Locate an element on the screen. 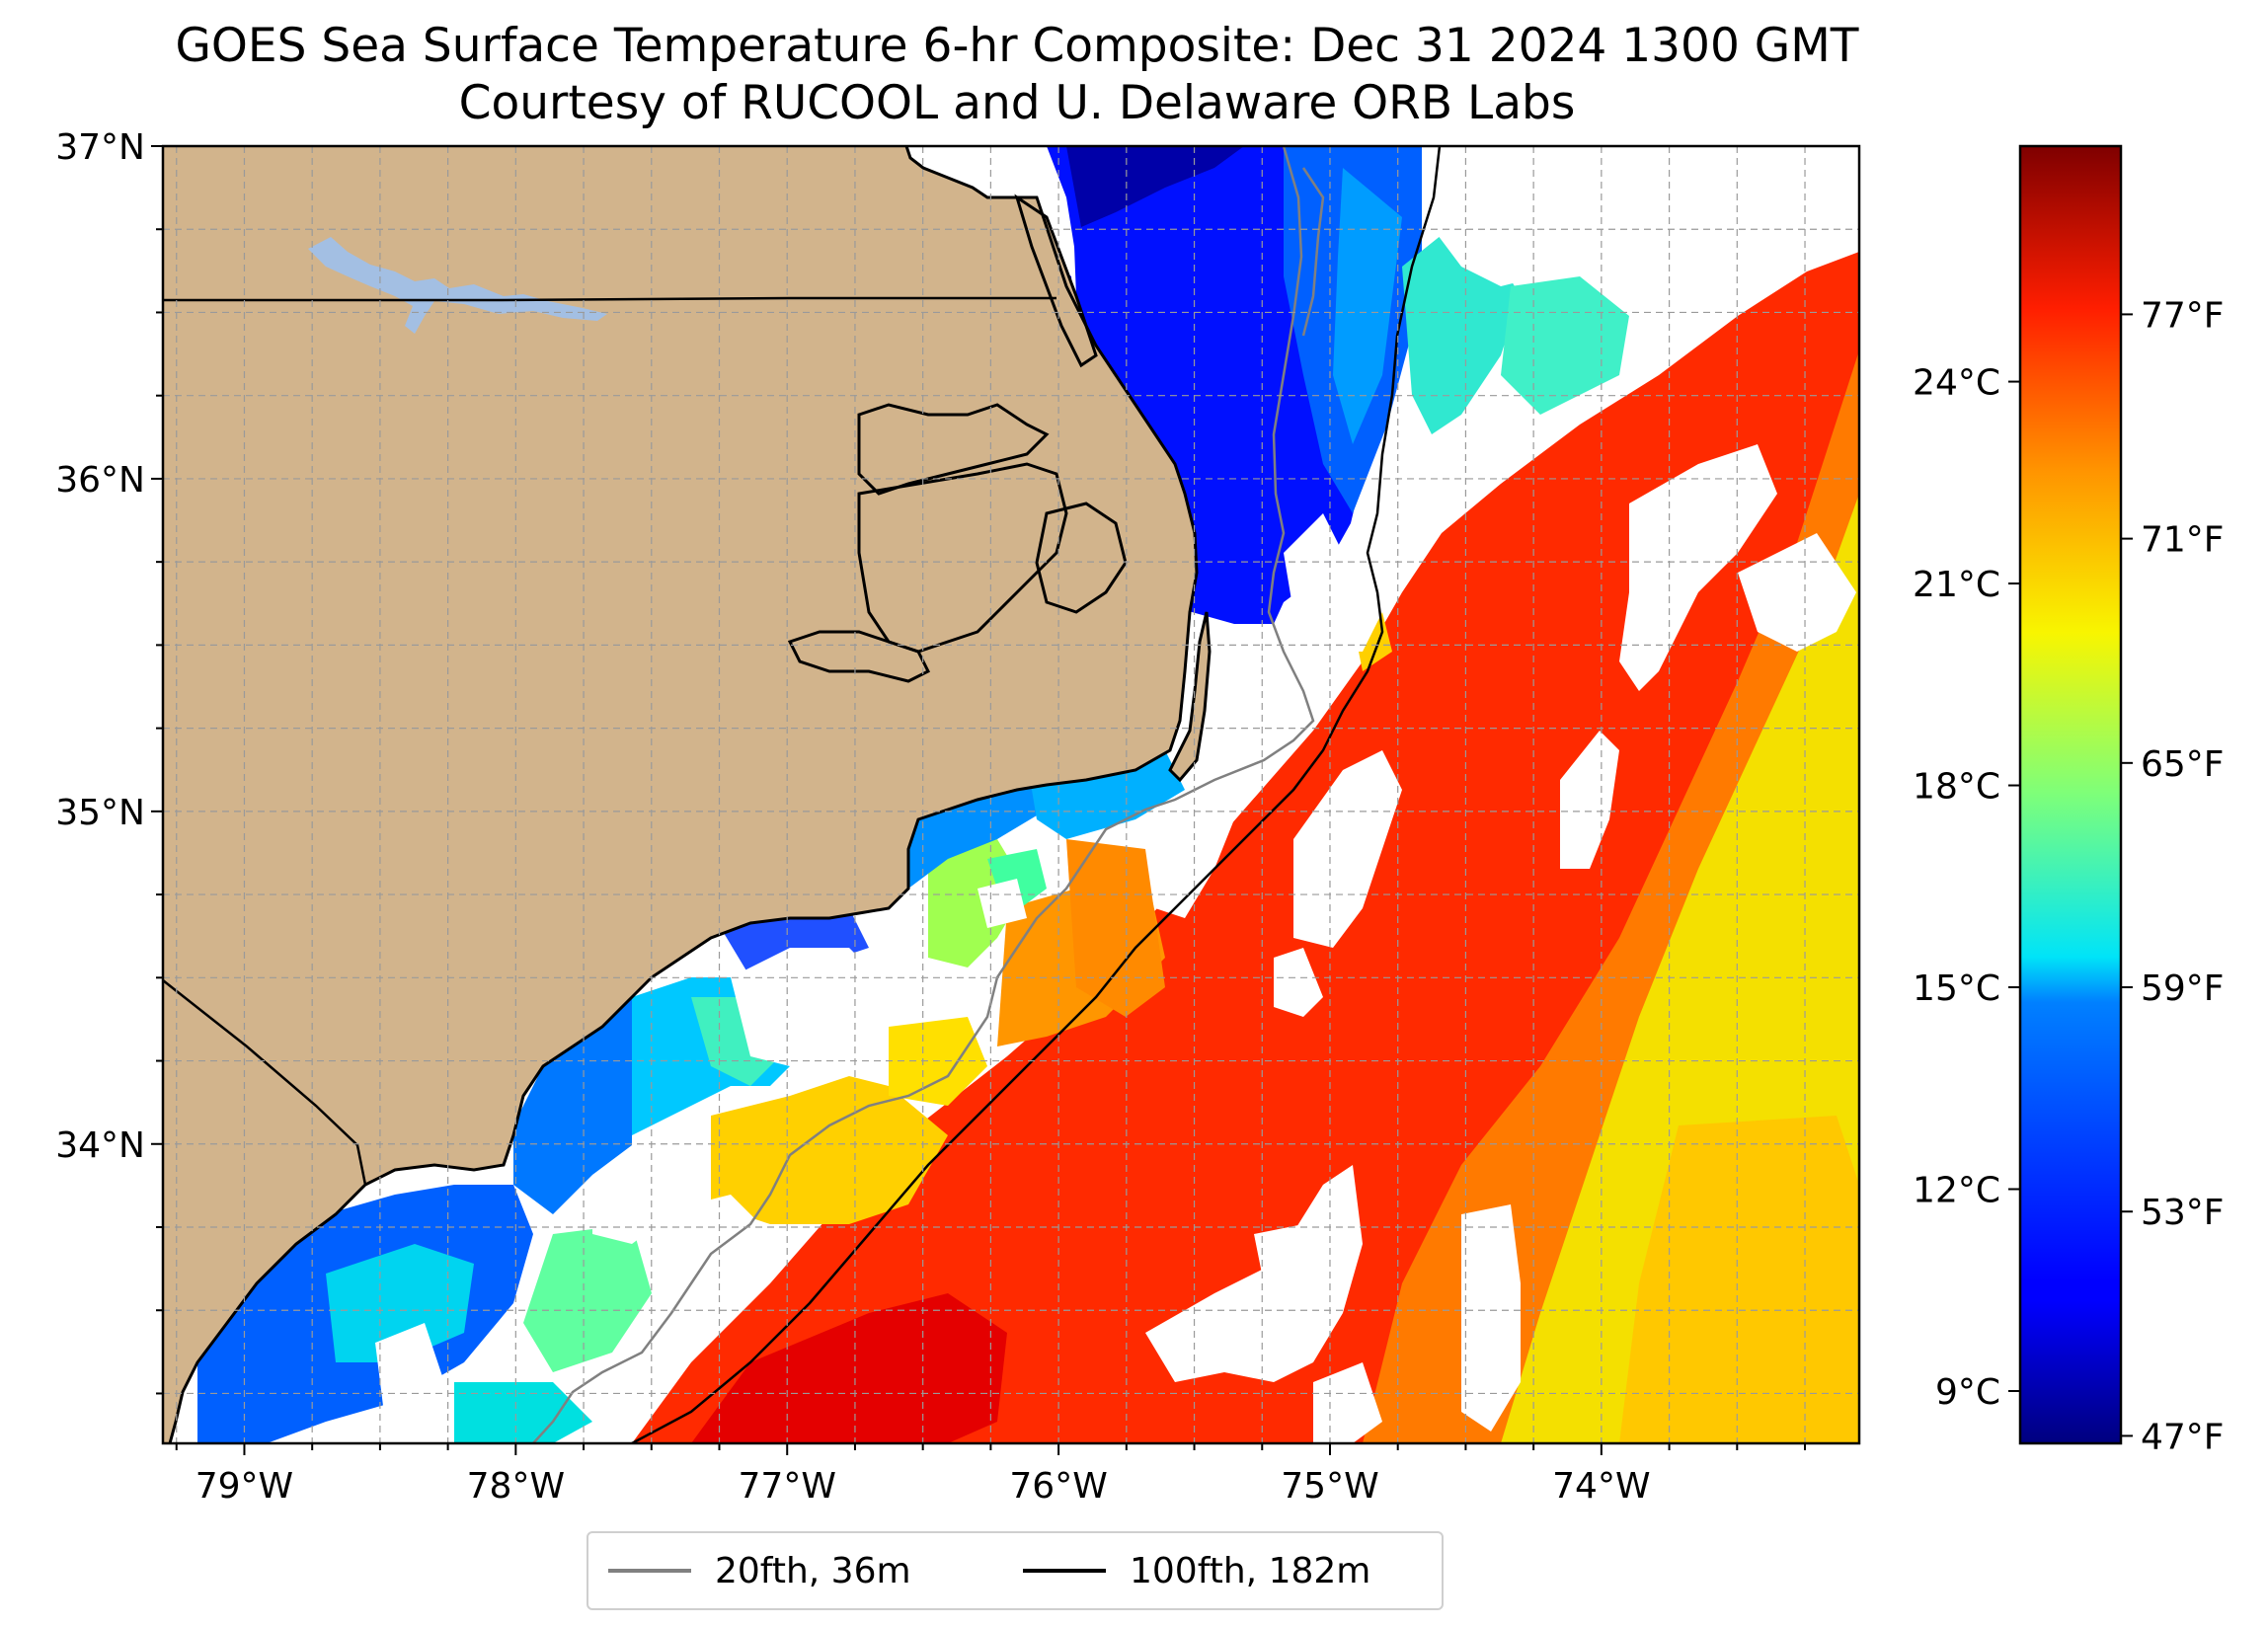  colorbar-f-label: 77°F is located at coordinates (2183, 315).